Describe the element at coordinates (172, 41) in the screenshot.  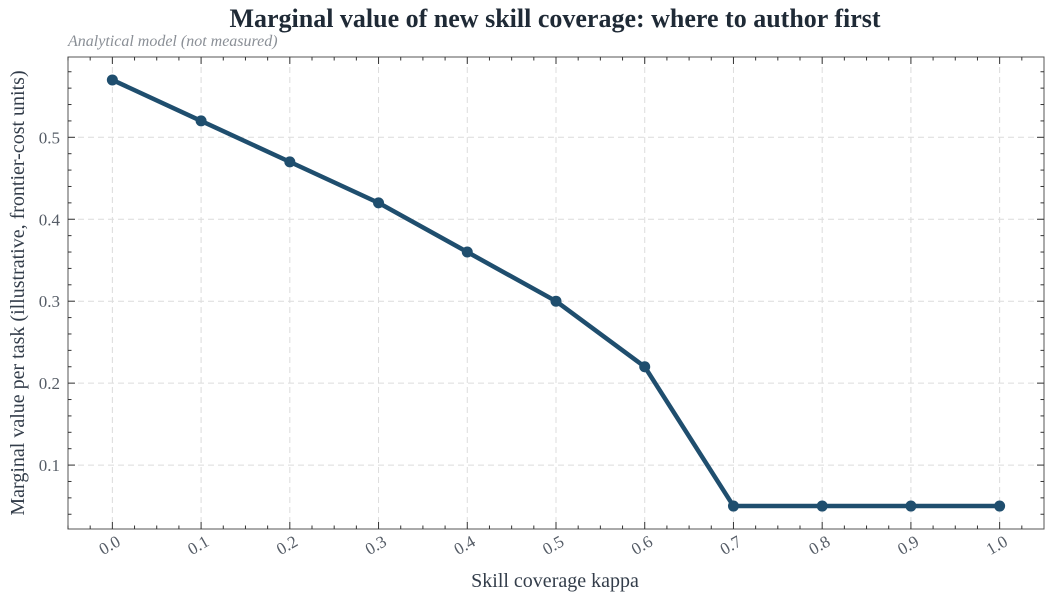
I see `chart-subtitle: Analytical model (not measured)` at that location.